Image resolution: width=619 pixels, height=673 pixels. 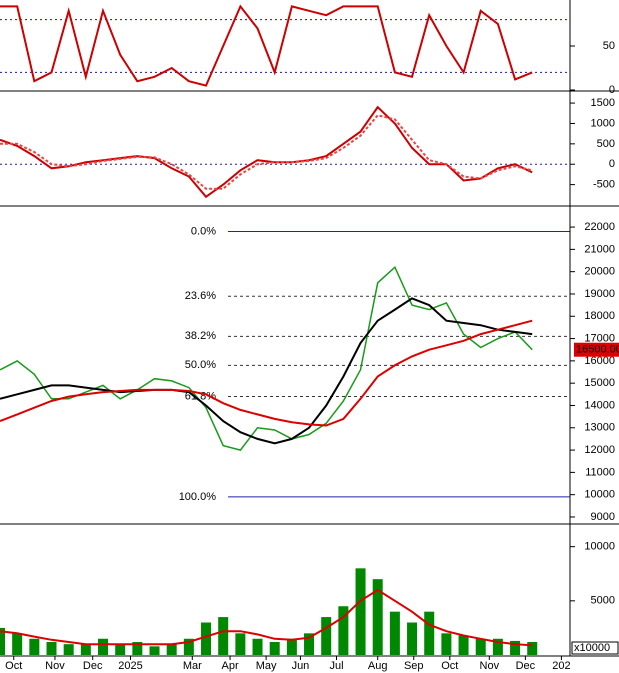 What do you see at coordinates (599, 227) in the screenshot?
I see `y-tick-label: 22000` at bounding box center [599, 227].